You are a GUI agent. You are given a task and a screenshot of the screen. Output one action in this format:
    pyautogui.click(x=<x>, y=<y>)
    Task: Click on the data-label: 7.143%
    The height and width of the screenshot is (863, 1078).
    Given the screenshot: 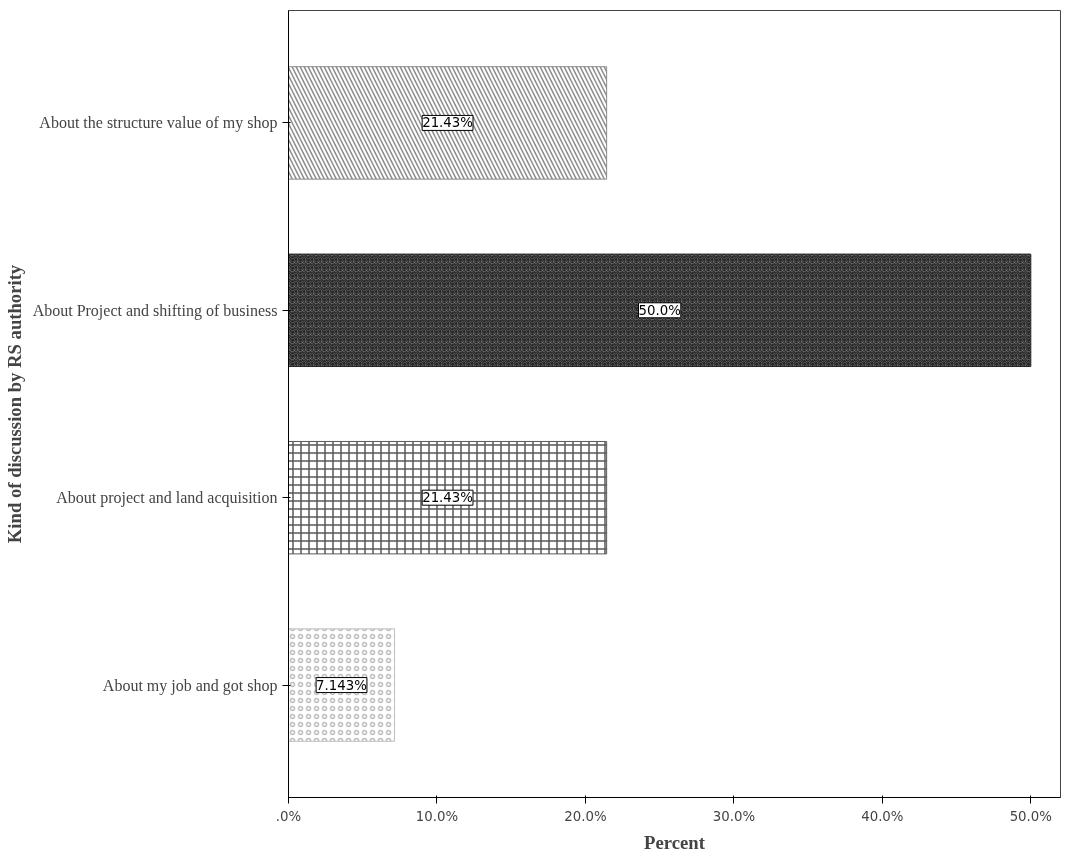 What is the action you would take?
    pyautogui.click(x=341, y=685)
    